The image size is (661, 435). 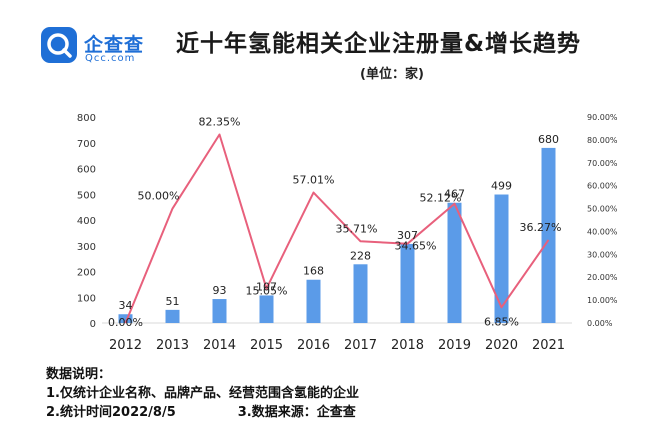 What do you see at coordinates (357, 228) in the screenshot?
I see `growth-rate-label: 35.71%` at bounding box center [357, 228].